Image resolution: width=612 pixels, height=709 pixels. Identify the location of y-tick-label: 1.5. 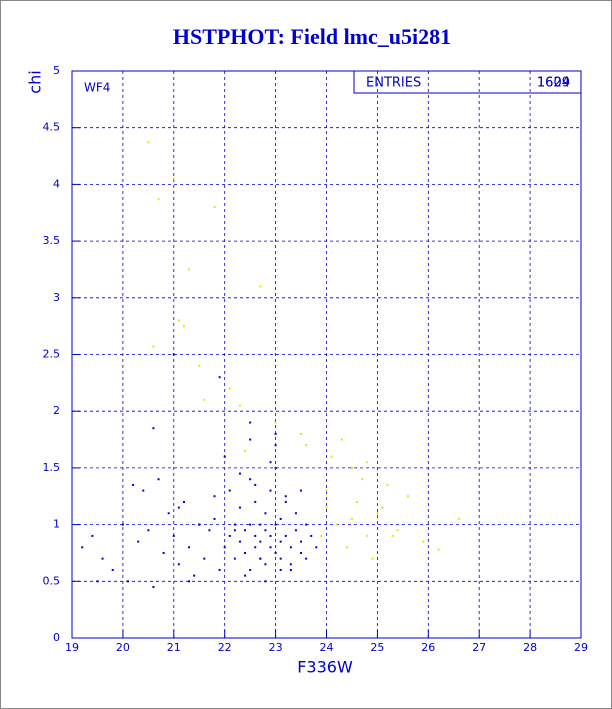
(52, 467).